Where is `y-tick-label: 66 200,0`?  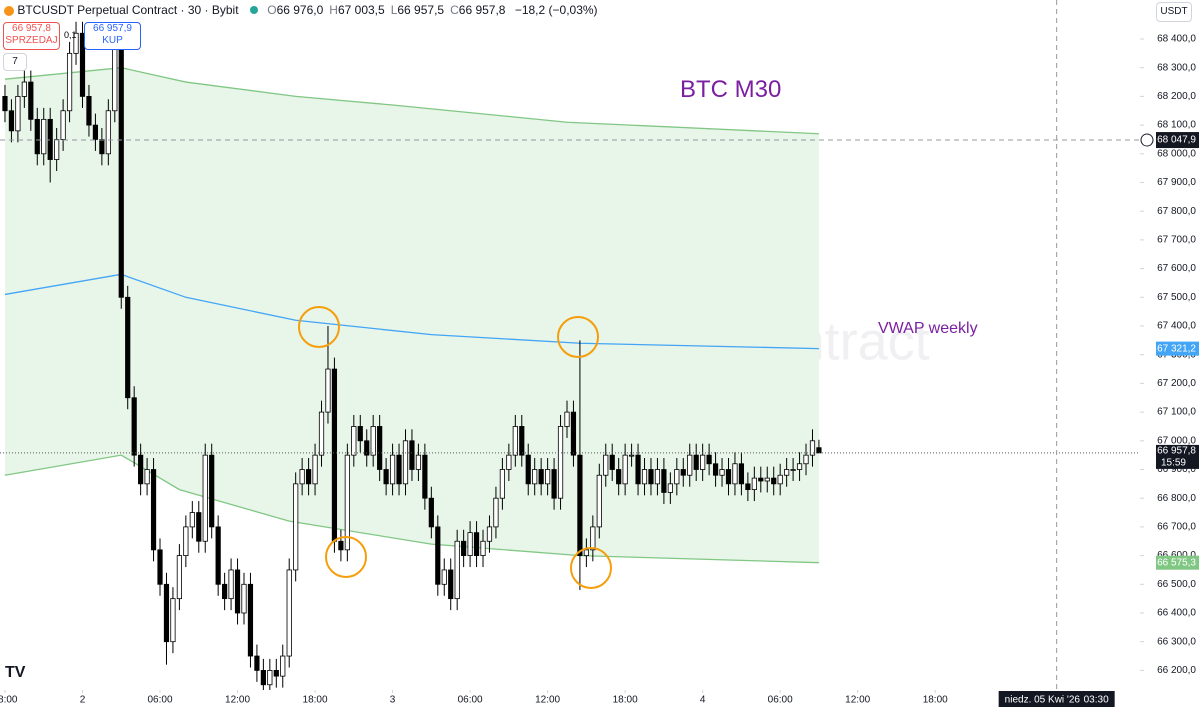
y-tick-label: 66 200,0 is located at coordinates (1176, 670).